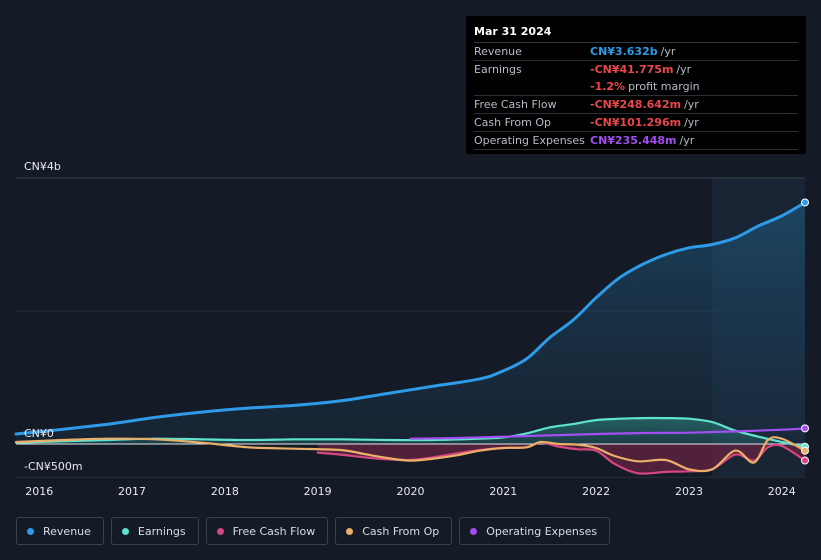  What do you see at coordinates (542, 531) in the screenshot?
I see `legend-label: Operating Expenses` at bounding box center [542, 531].